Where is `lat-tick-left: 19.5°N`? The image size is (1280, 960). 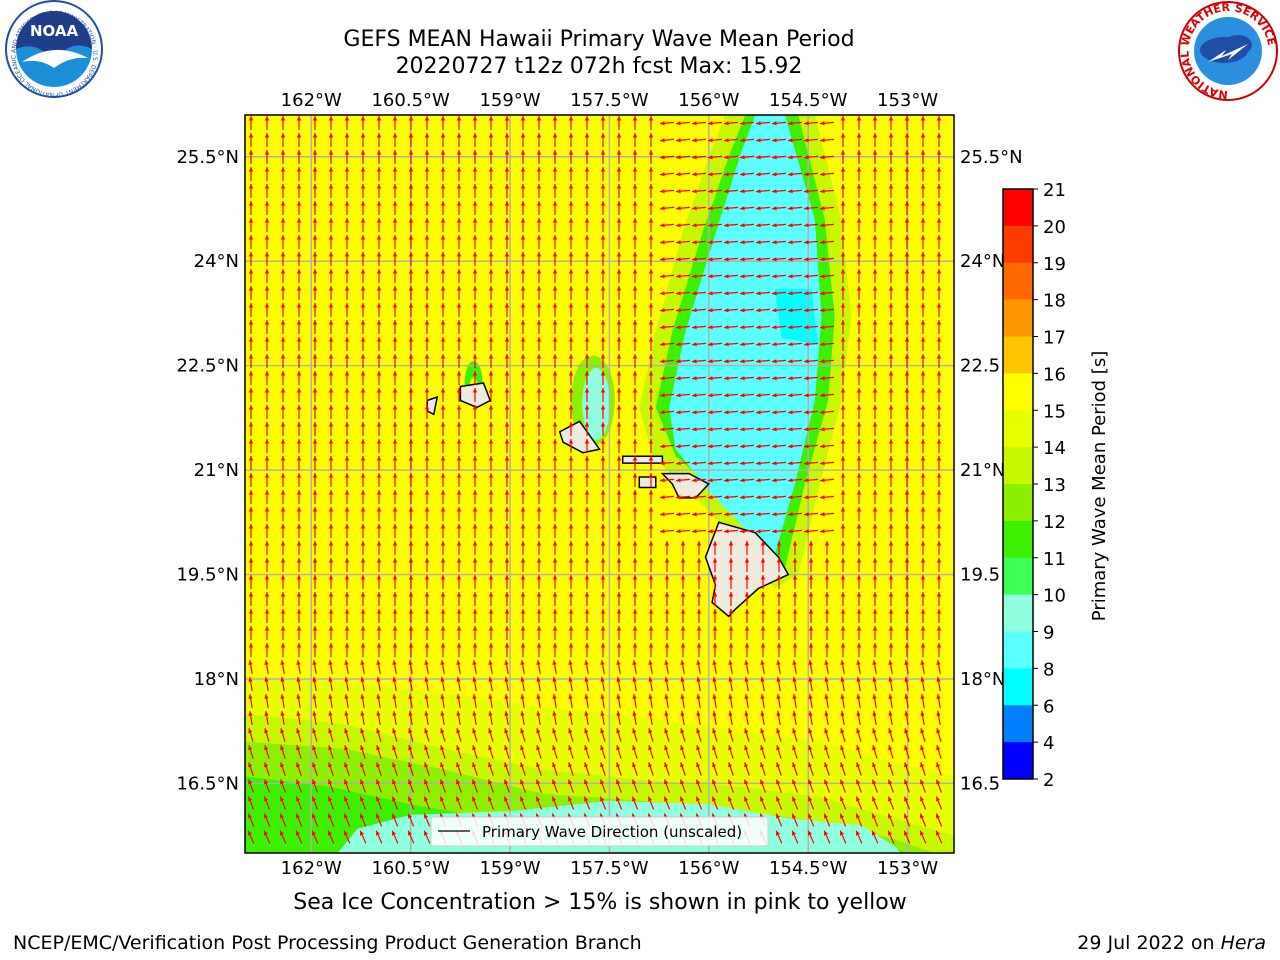 lat-tick-left: 19.5°N is located at coordinates (207, 575).